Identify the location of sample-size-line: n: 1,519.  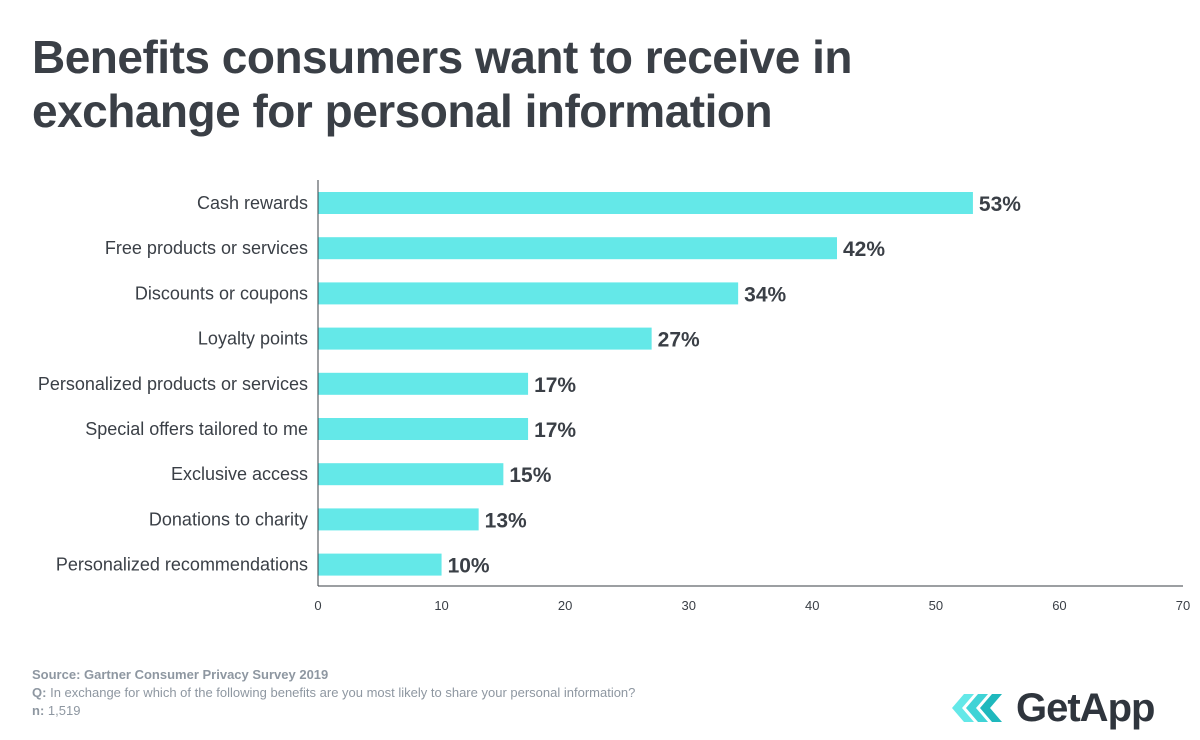
(333, 711).